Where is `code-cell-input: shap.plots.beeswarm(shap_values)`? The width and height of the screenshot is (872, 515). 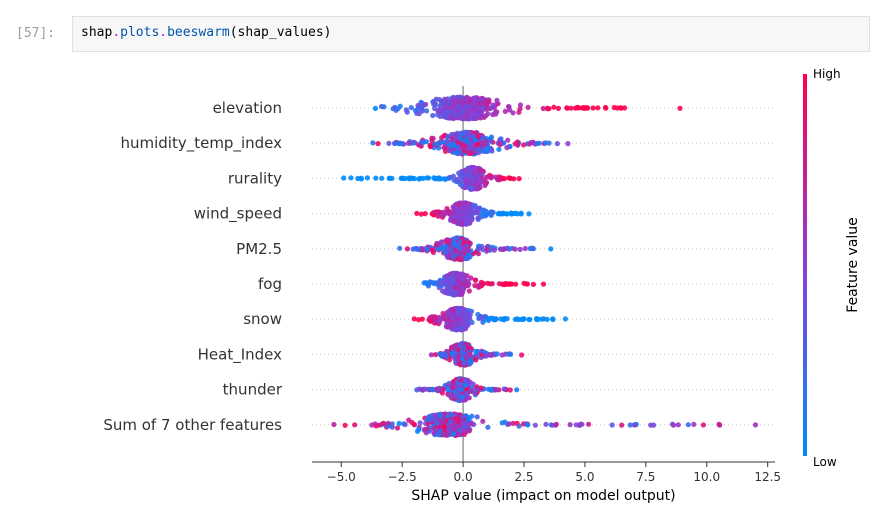
code-cell-input: shap.plots.beeswarm(shap_values) is located at coordinates (471, 34).